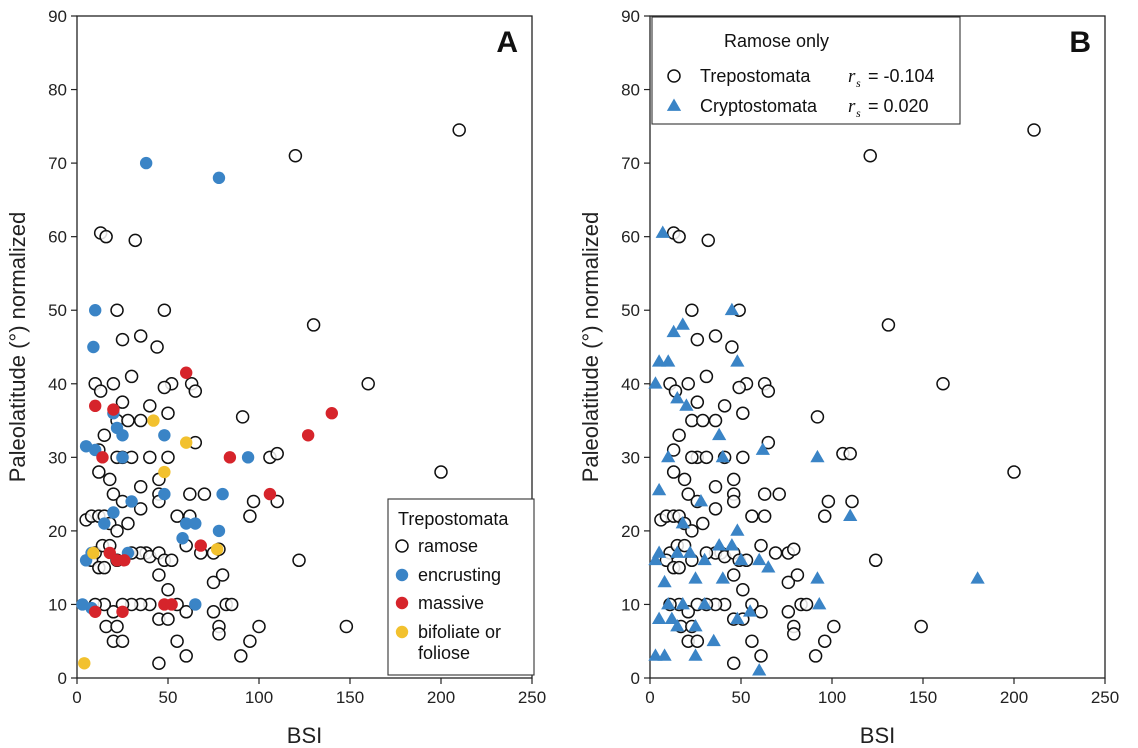  What do you see at coordinates (213, 492) in the screenshot?
I see `series-massive` at bounding box center [213, 492].